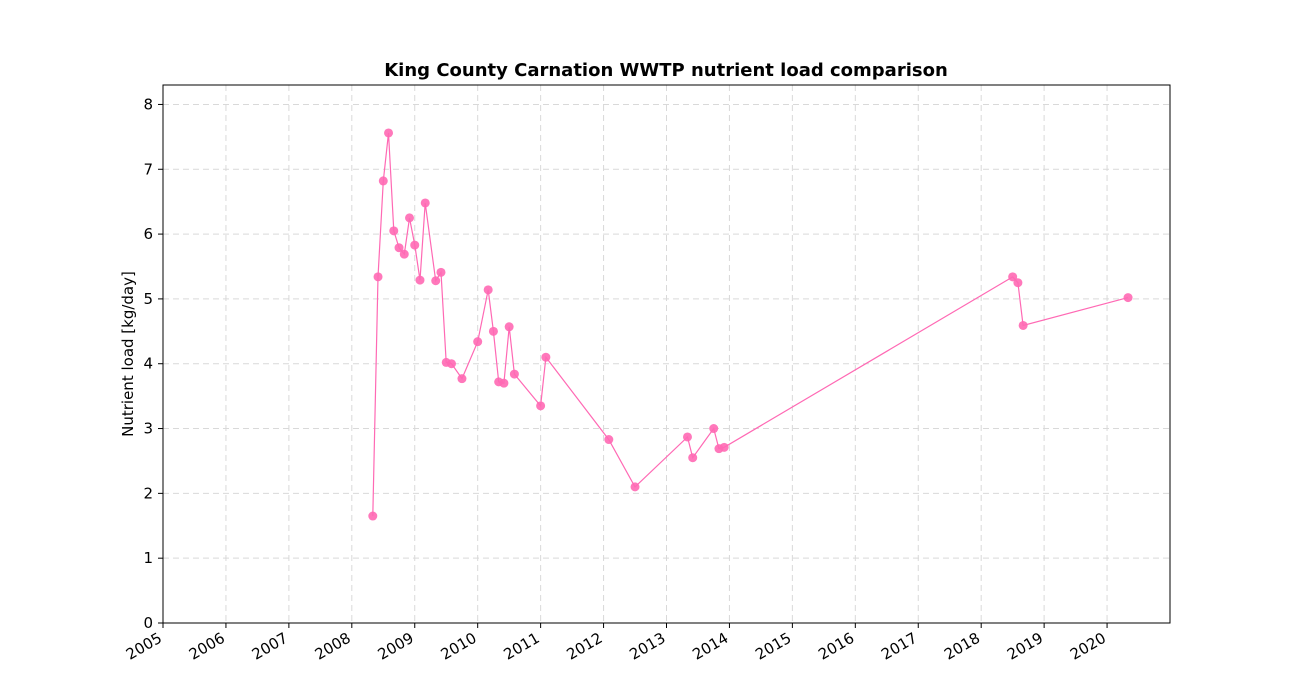  I want to click on x-tick-label: 2012, so click(584, 646).